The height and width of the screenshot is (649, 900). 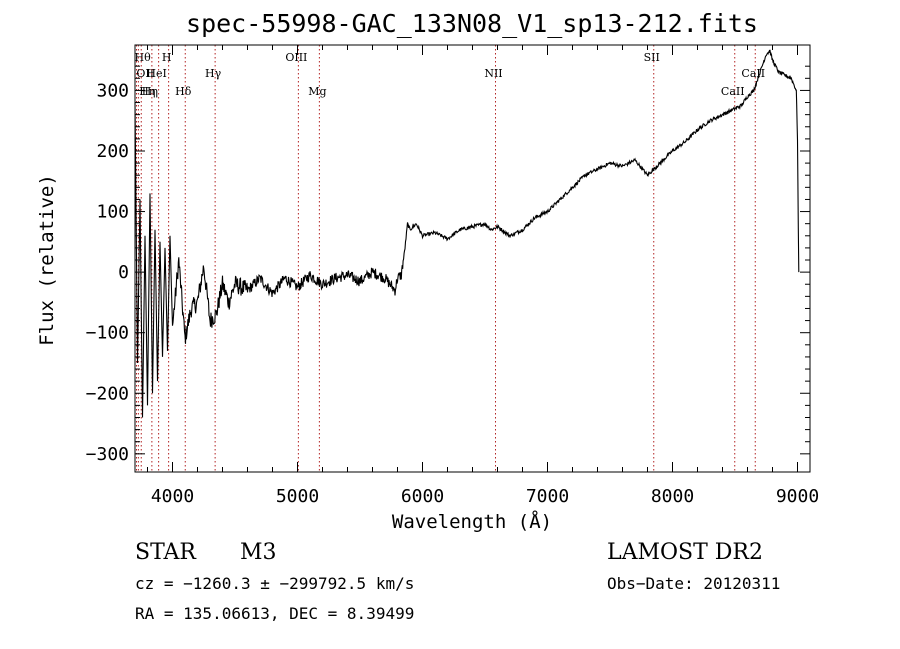 I want to click on line-marker-label: Hδ, so click(x=183, y=91).